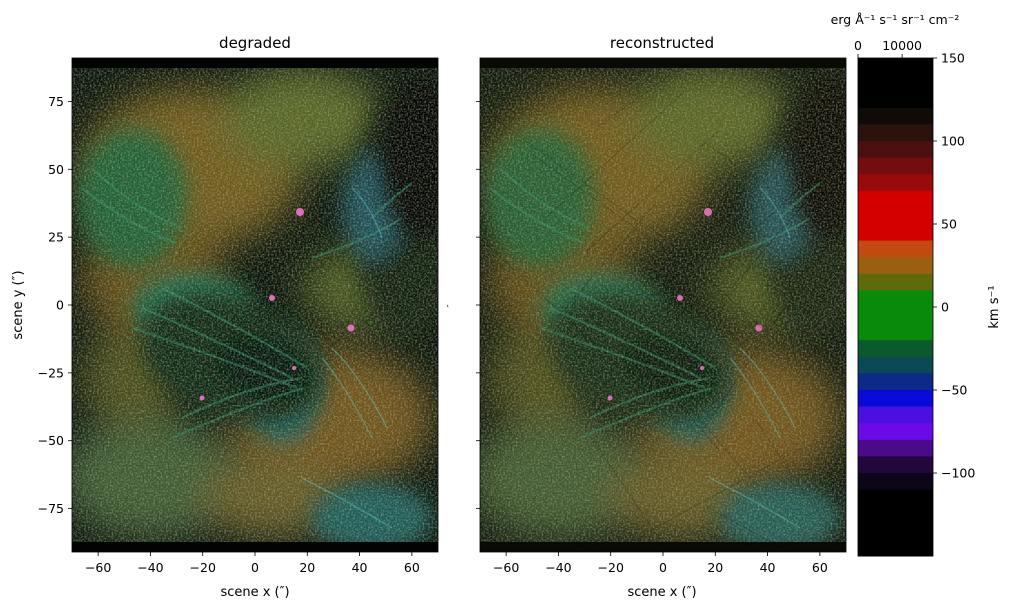  What do you see at coordinates (56, 237) in the screenshot?
I see `y-tick-label: 25` at bounding box center [56, 237].